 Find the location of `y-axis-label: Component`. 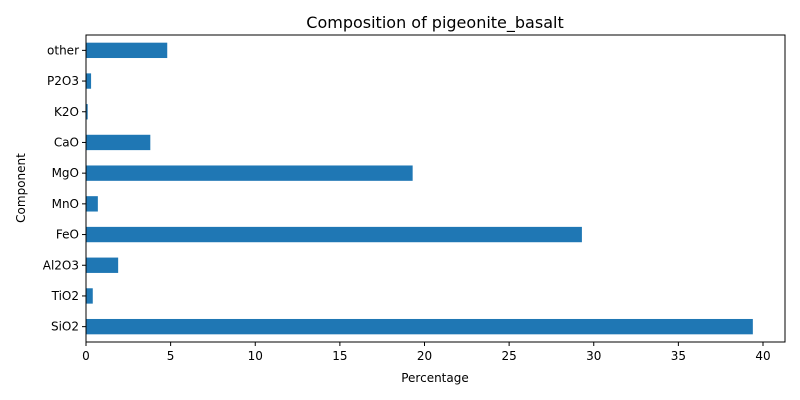

y-axis-label: Component is located at coordinates (21, 188).